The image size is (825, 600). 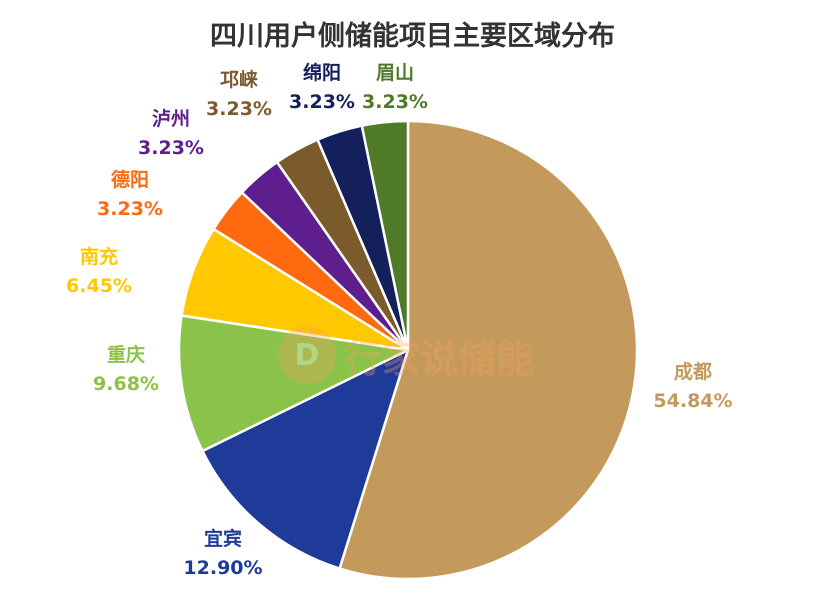 I want to click on watermark-logo-icon: D, so click(x=307, y=355).